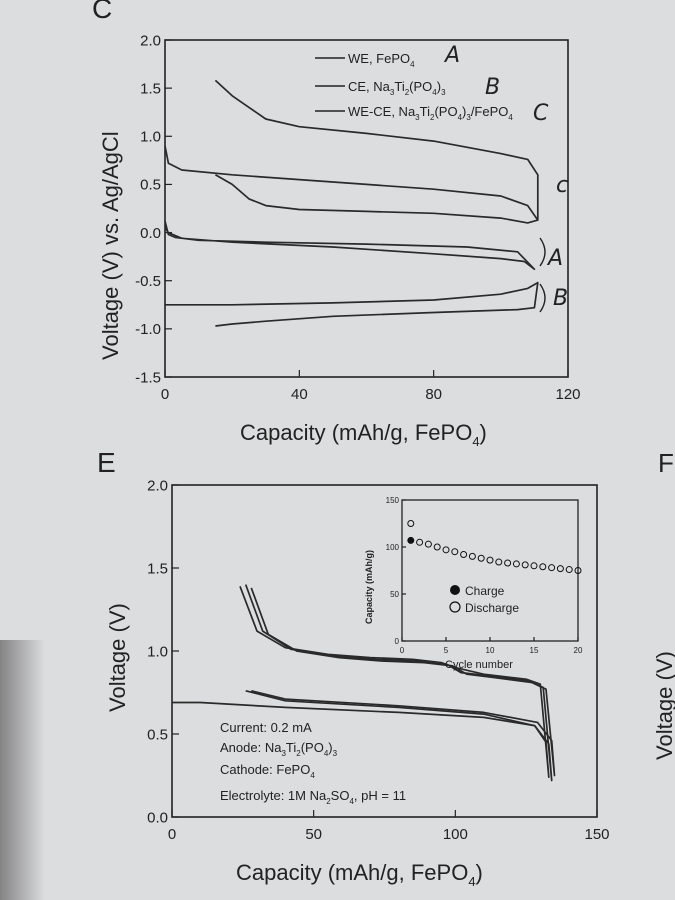  What do you see at coordinates (446, 650) in the screenshot?
I see `x-tick-label: 5` at bounding box center [446, 650].